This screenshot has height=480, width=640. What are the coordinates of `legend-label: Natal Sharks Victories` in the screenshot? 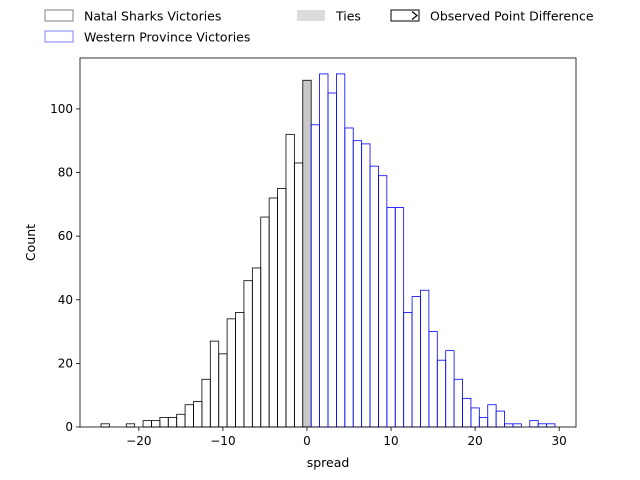 It's located at (152, 16).